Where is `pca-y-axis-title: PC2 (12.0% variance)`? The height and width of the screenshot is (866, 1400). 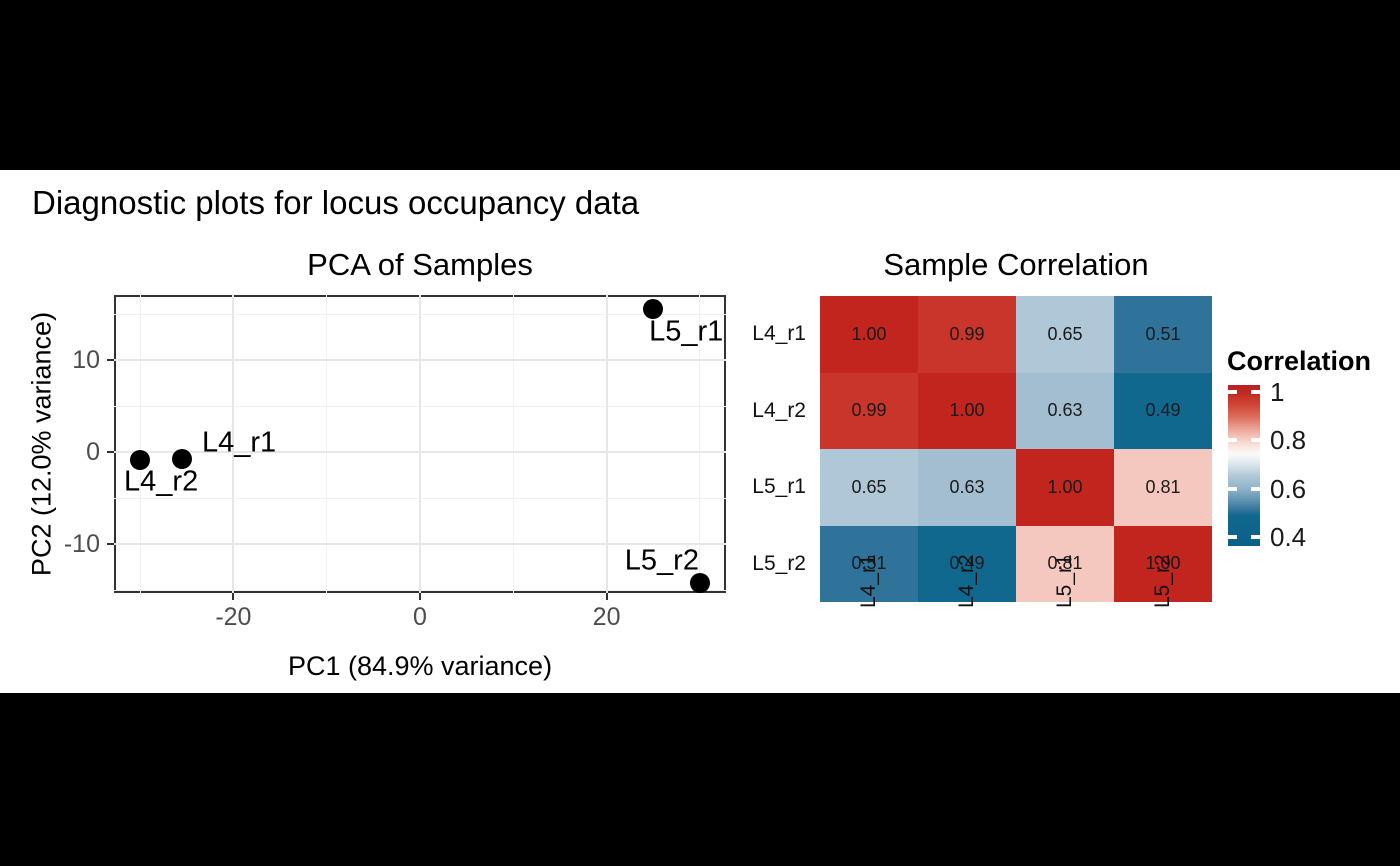 pca-y-axis-title: PC2 (12.0% variance) is located at coordinates (41, 444).